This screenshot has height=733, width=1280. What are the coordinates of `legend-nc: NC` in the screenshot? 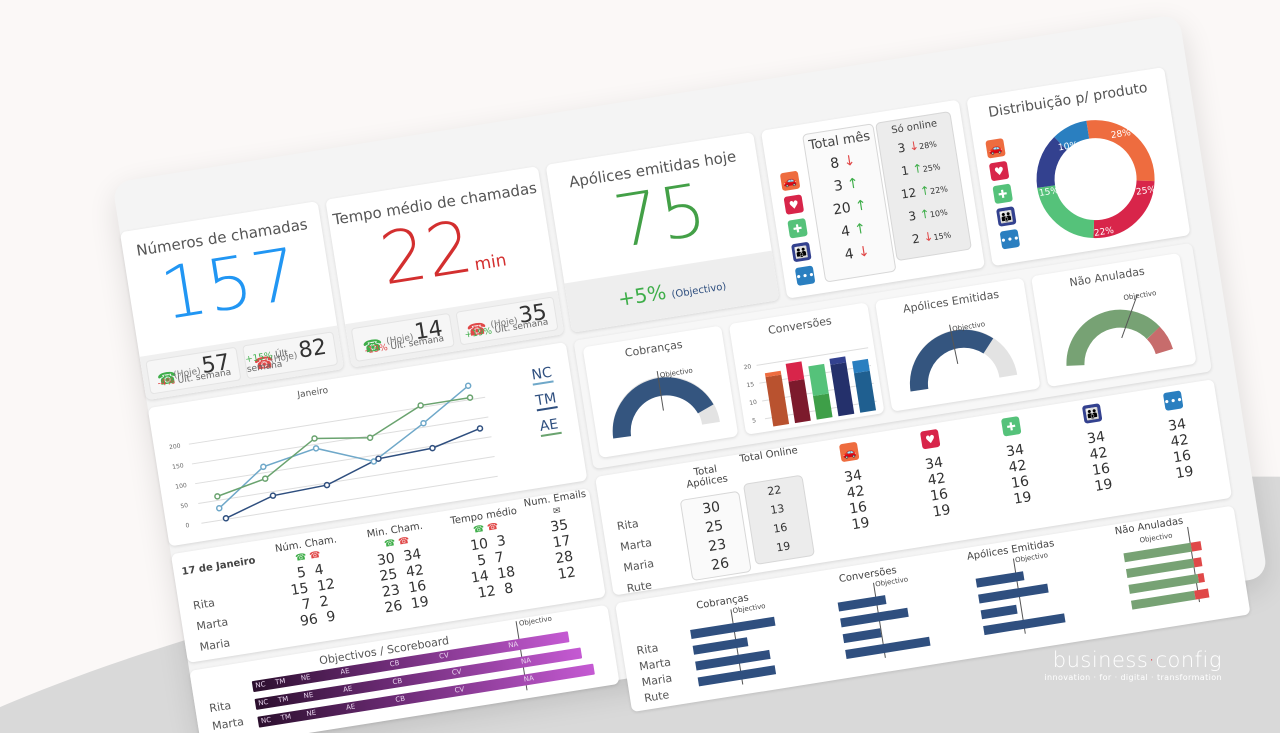 It's located at (542, 375).